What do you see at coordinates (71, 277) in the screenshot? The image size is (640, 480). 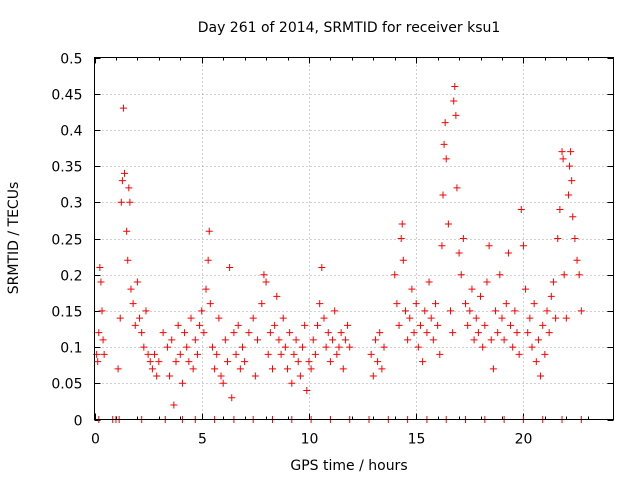 I see `y-tick-label: 0.2` at bounding box center [71, 277].